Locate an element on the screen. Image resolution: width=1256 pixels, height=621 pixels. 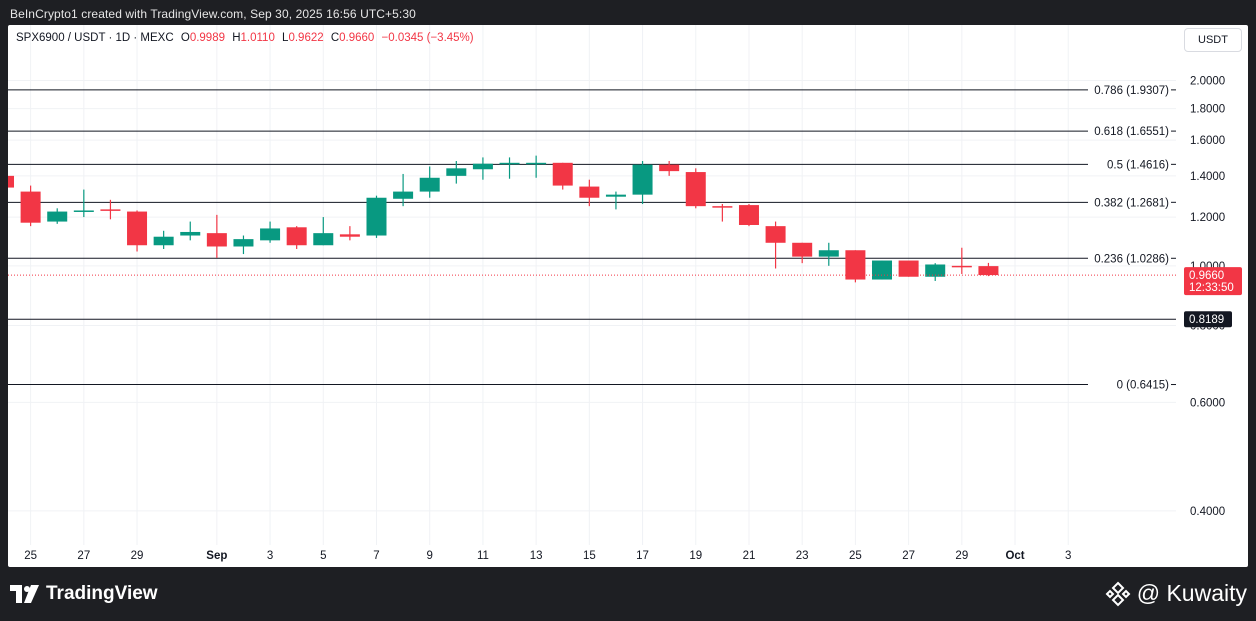
x-axis: 25 27 29 Sep 3 5 7 9 11 13 15 17 19 21 23 25 27 29 Oct 3 is located at coordinates (547, 556).